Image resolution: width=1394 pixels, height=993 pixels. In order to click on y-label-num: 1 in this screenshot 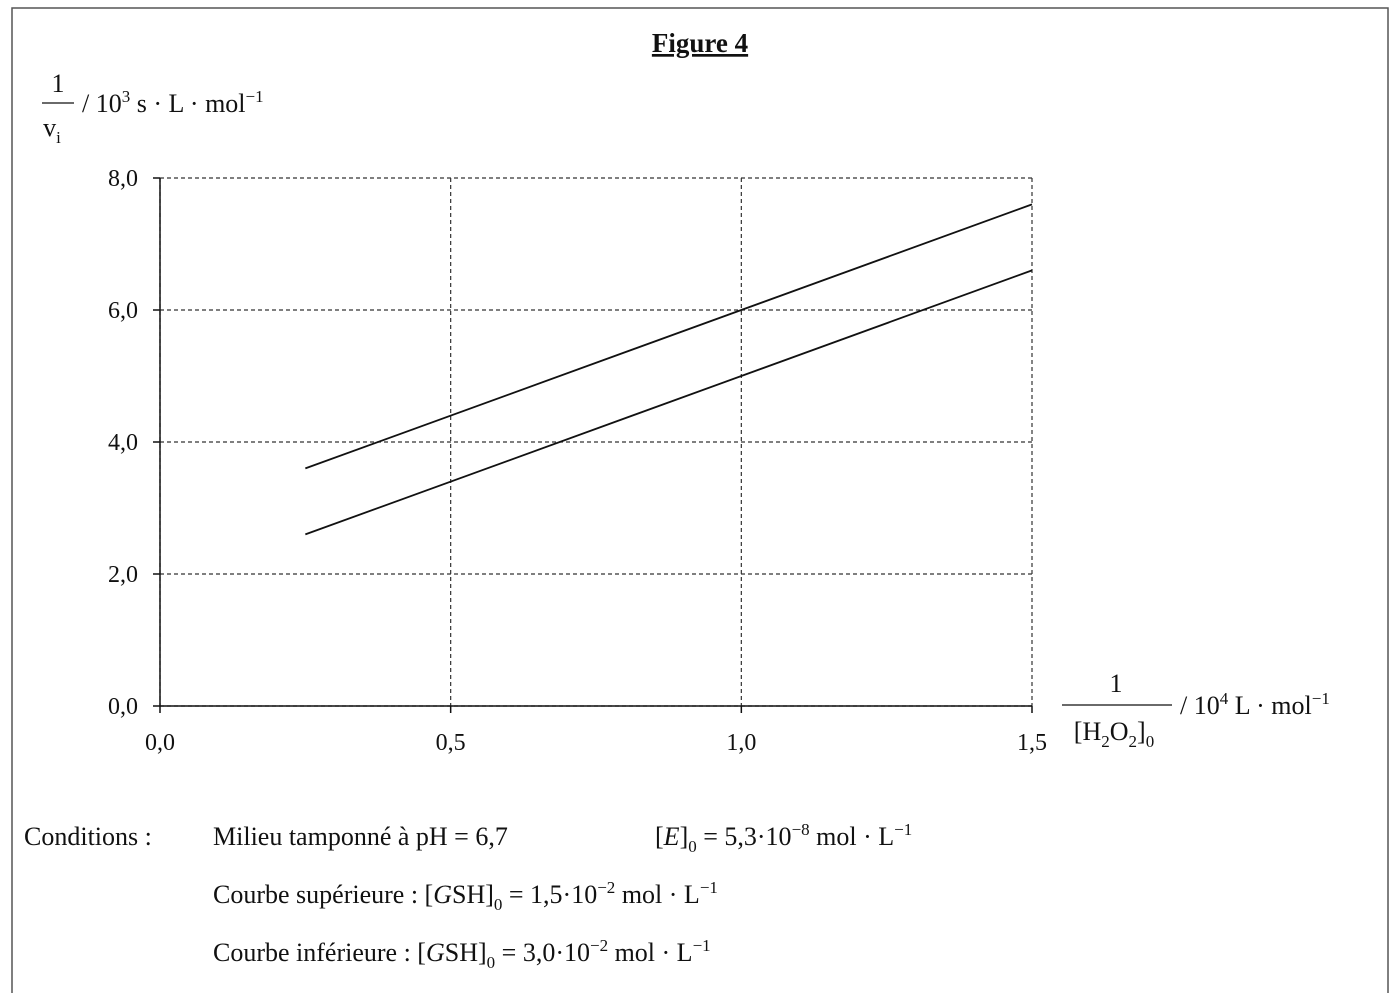, I will do `click(58, 83)`.